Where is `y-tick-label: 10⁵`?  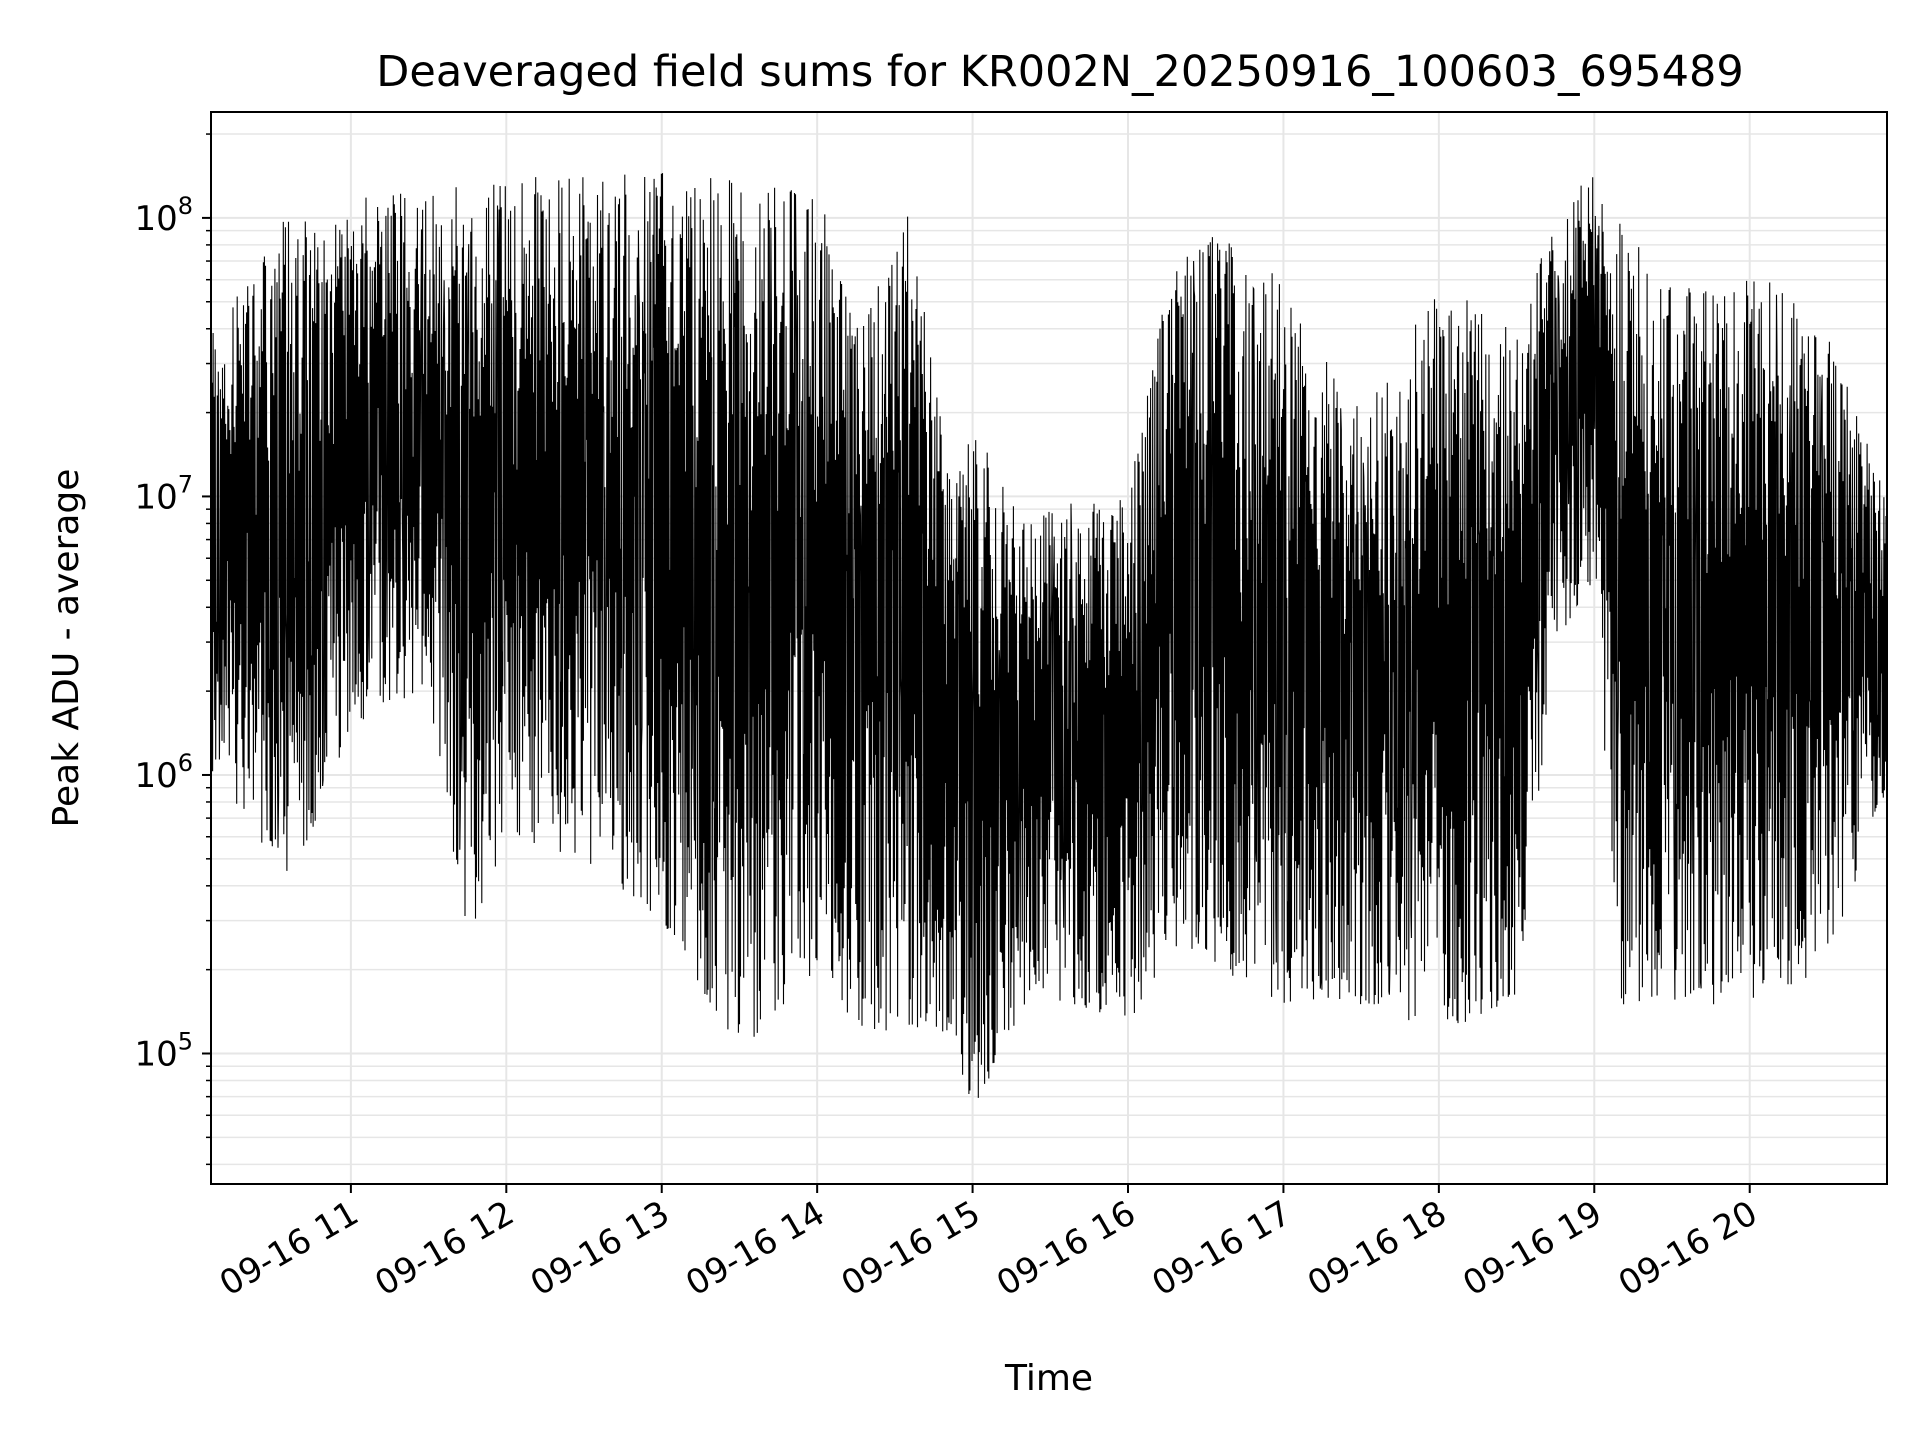 y-tick-label: 10⁵ is located at coordinates (163, 1051).